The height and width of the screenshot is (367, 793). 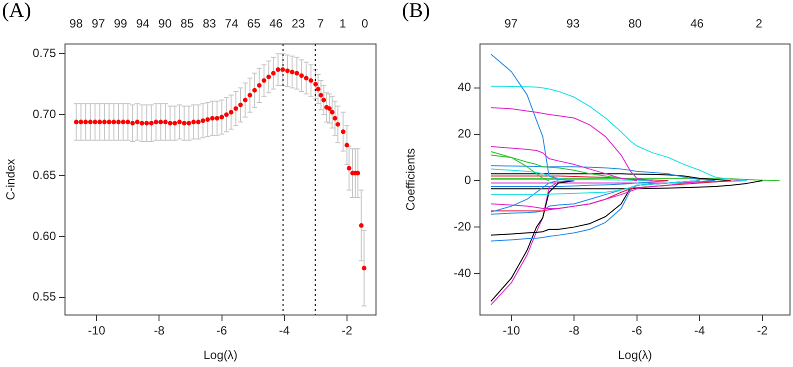 What do you see at coordinates (44, 175) in the screenshot?
I see `y-tick-label: 0.65` at bounding box center [44, 175].